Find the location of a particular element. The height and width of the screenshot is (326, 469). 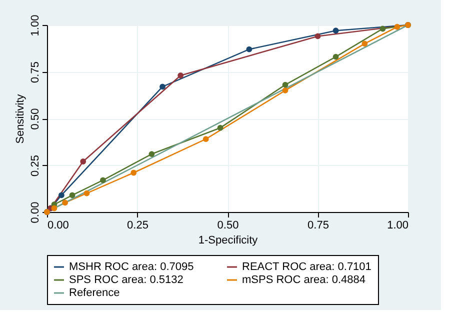

legend-label: mSPS ROC area: 0.4884 is located at coordinates (304, 280).